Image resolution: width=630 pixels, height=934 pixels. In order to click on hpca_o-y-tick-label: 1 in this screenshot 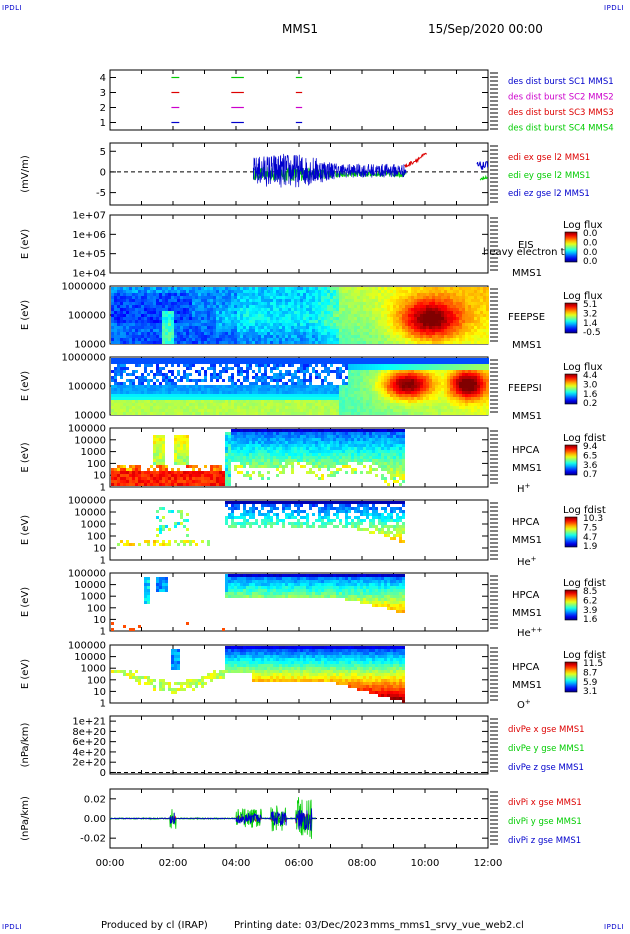, I will do `click(103, 704)`.